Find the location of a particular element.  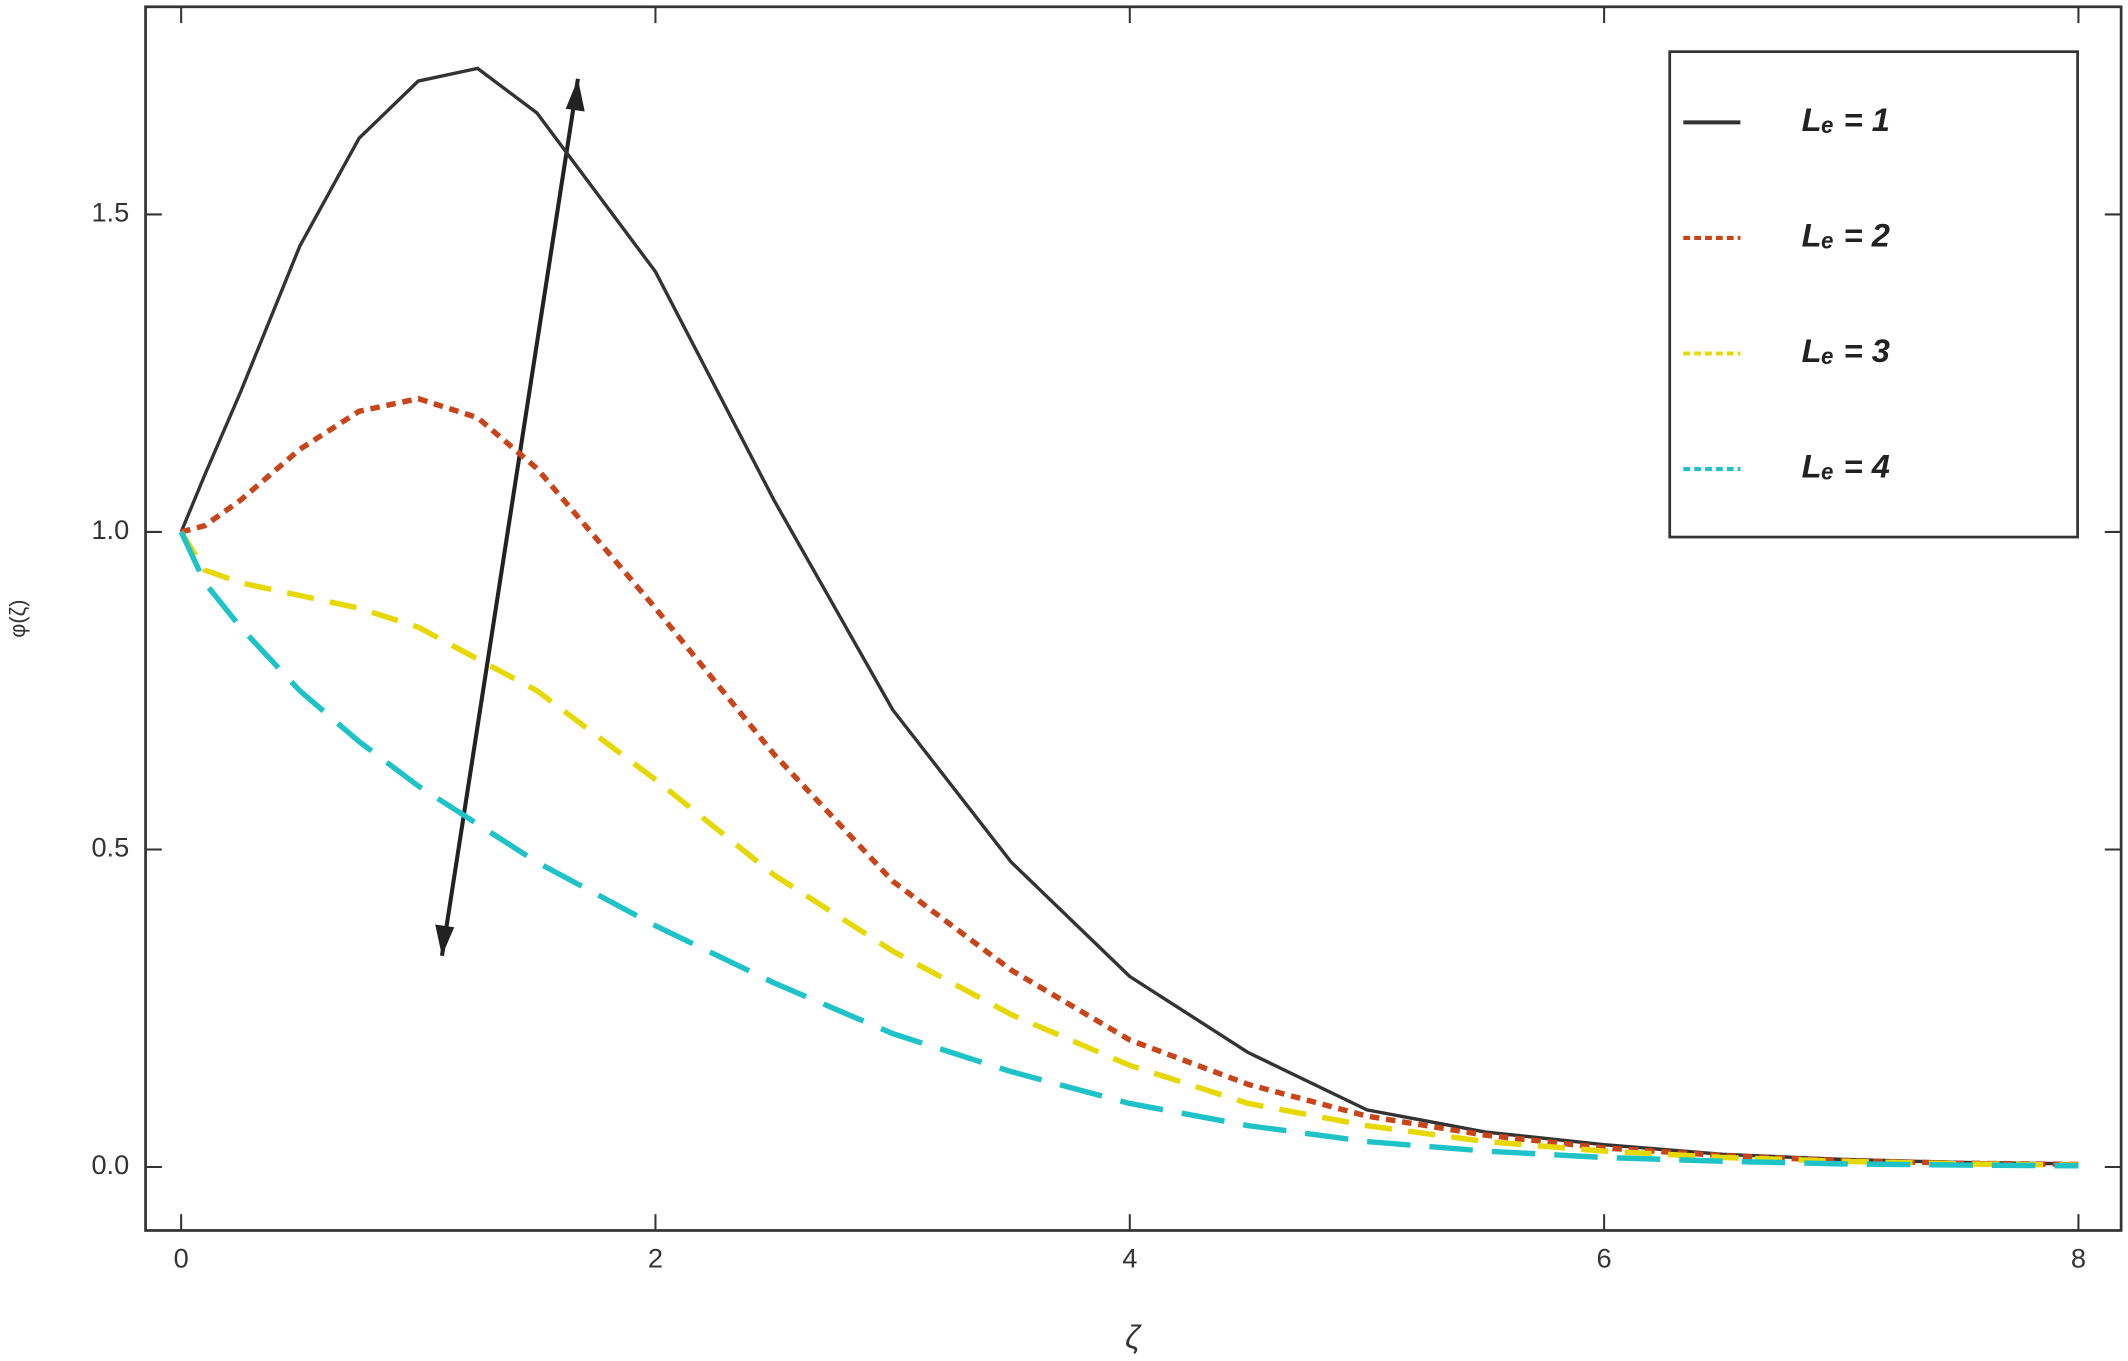

x-tick-label: 8 is located at coordinates (2078, 1258).